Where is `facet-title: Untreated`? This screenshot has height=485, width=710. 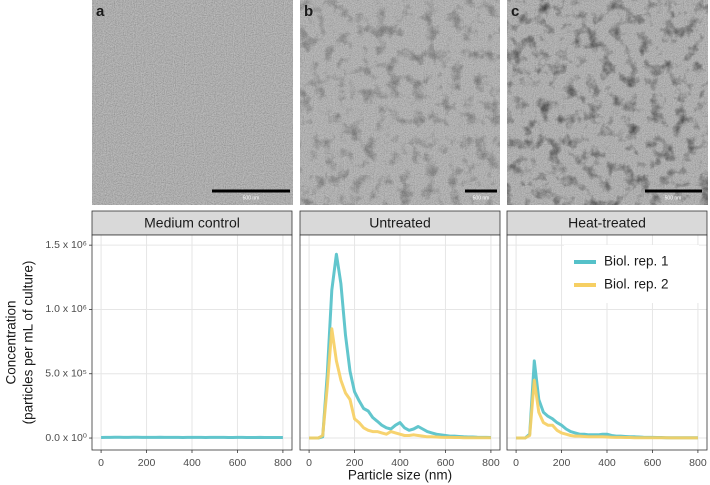 facet-title: Untreated is located at coordinates (399, 223).